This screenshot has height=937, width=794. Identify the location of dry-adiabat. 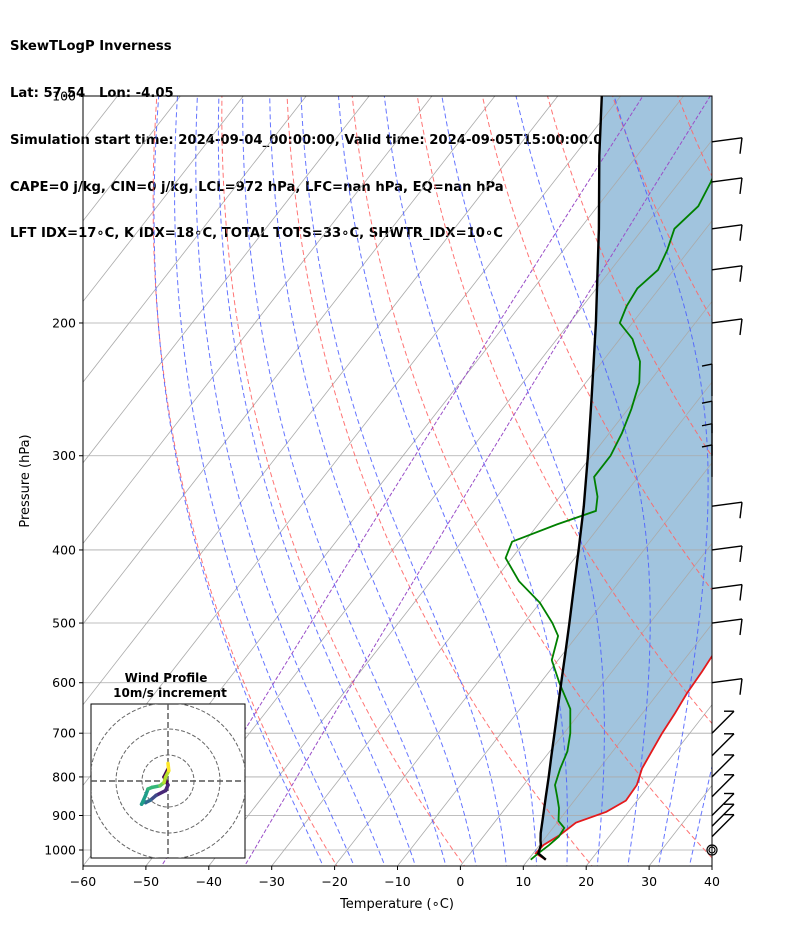
(768, 482).